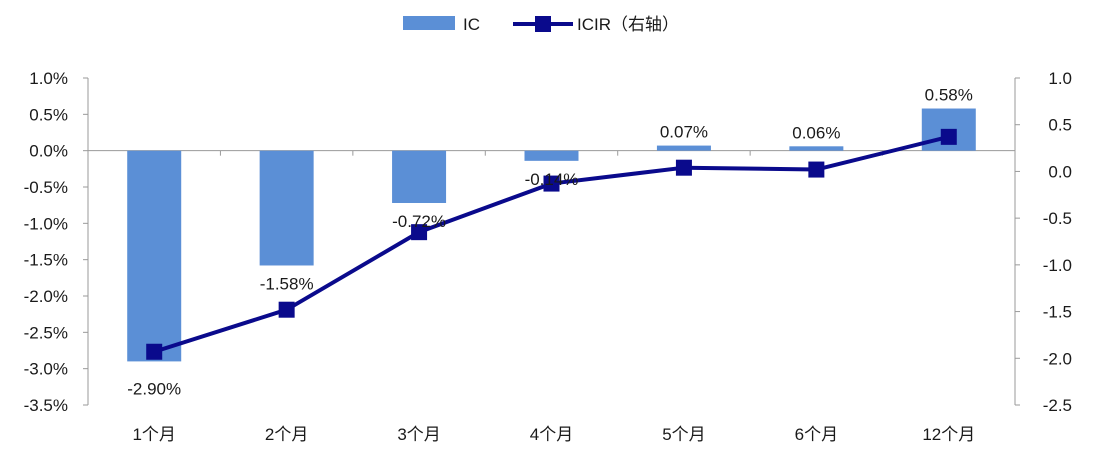  I want to click on y-right-tick-label: 0.5, so click(1060, 125).